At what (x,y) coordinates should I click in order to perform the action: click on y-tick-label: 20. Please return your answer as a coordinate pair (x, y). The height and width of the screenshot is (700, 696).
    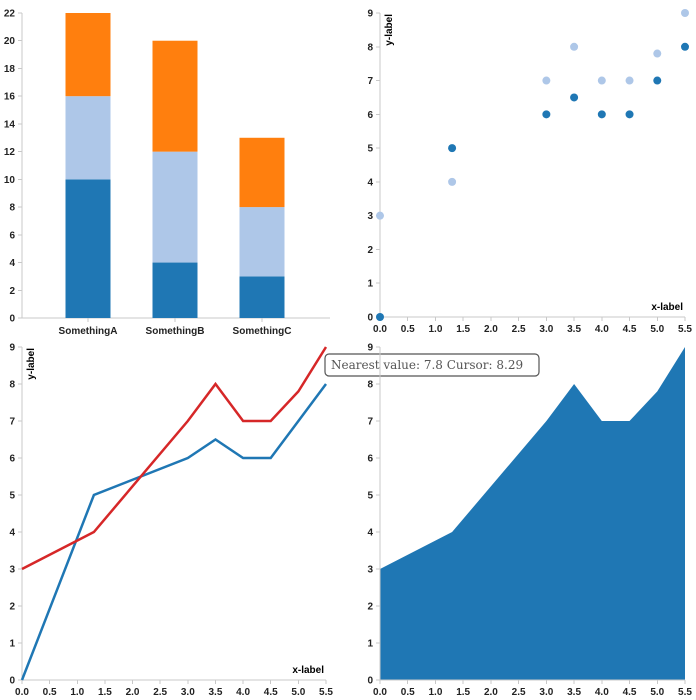
    Looking at the image, I should click on (10, 41).